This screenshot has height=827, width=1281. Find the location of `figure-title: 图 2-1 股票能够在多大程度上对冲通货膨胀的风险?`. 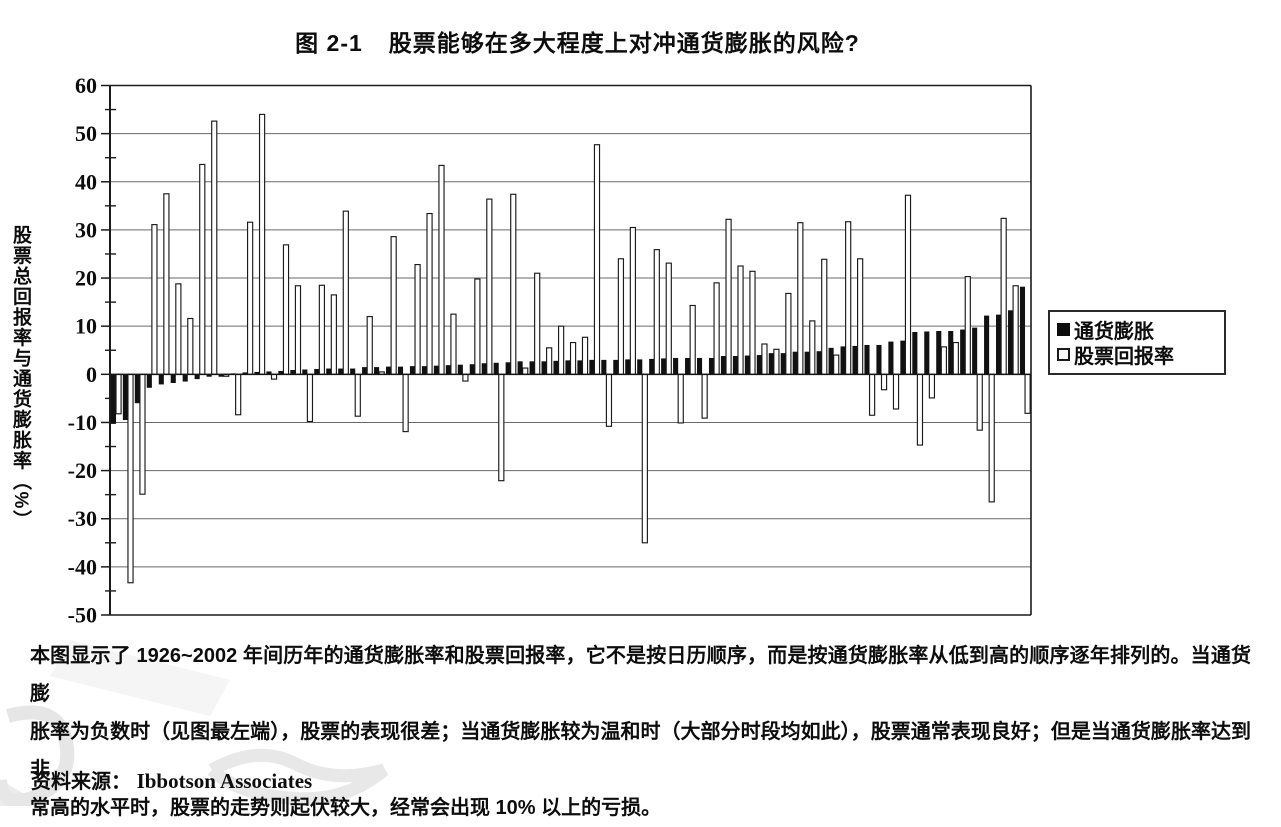

figure-title: 图 2-1 股票能够在多大程度上对冲通货膨胀的风险? is located at coordinates (577, 41).